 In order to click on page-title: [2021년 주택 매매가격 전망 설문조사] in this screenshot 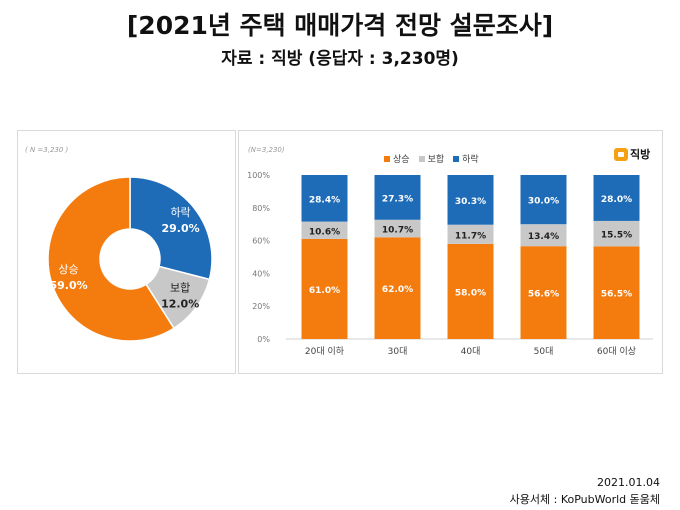, I will do `click(340, 25)`.